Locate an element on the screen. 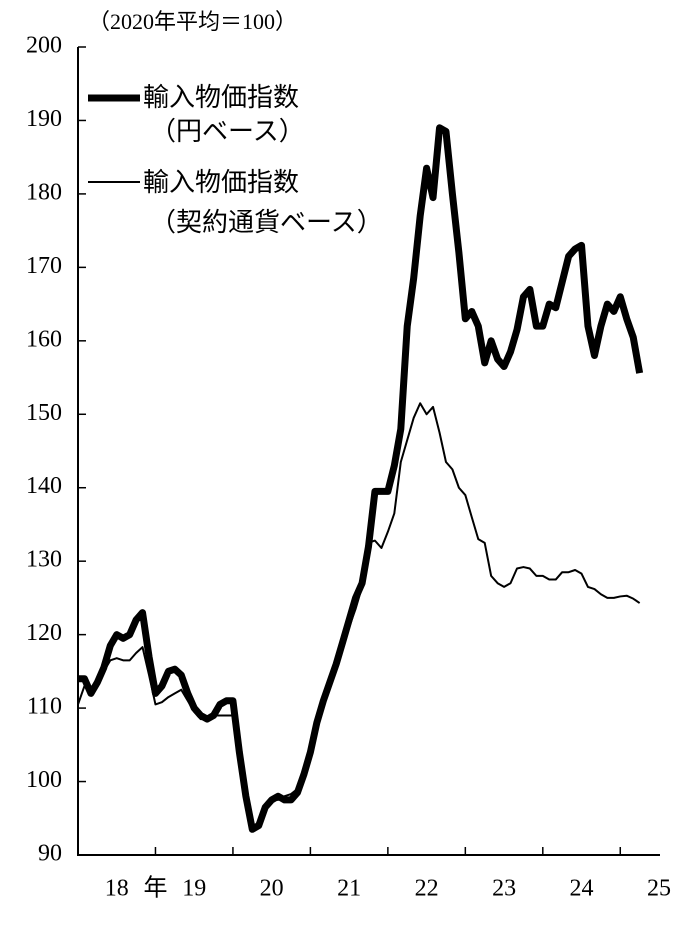  x-tick-label: 19 is located at coordinates (194, 889).